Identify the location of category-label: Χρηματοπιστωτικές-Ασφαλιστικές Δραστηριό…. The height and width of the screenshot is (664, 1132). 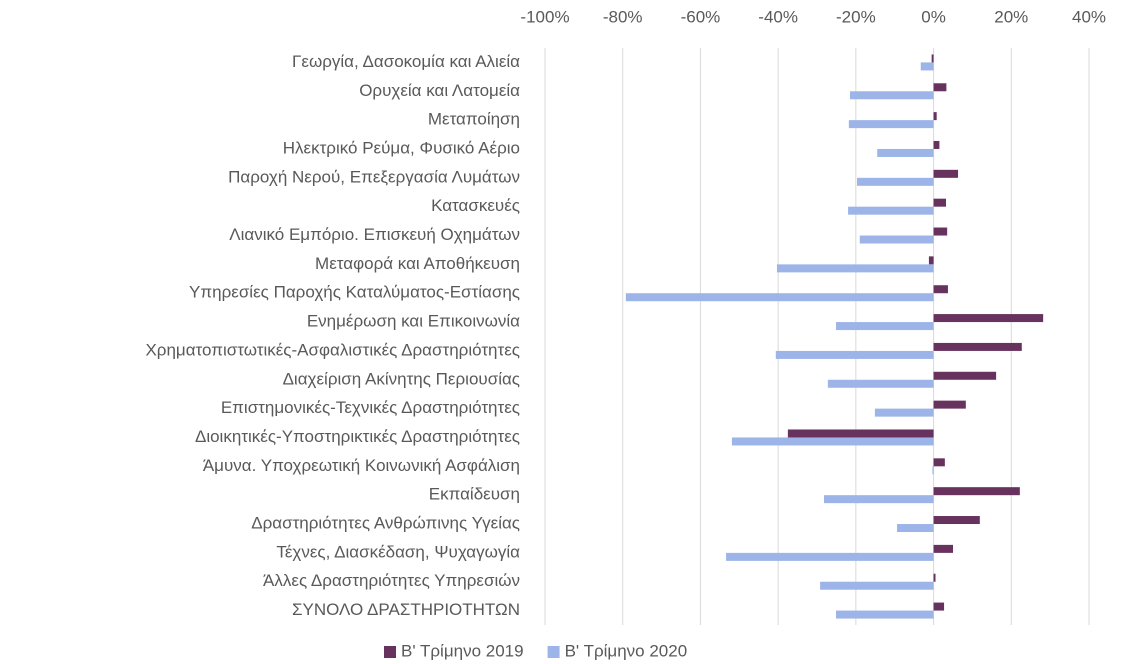
(332, 349).